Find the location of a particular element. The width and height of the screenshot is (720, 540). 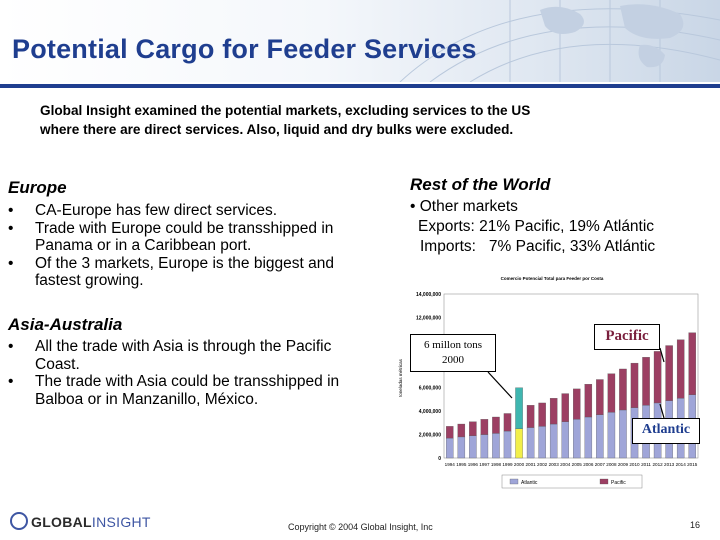

logo-text-light: INSIGHT is located at coordinates (121, 522).